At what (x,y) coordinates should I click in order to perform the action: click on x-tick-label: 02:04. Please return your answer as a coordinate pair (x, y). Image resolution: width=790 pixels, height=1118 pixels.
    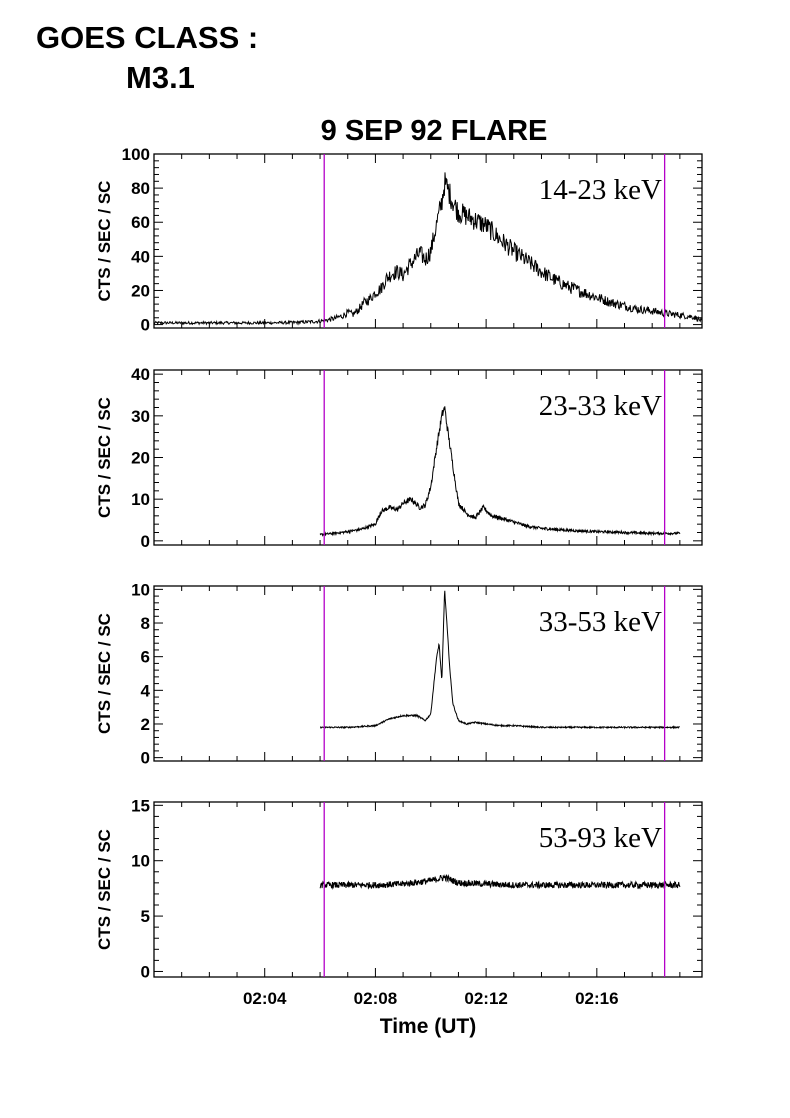
    Looking at the image, I should click on (265, 998).